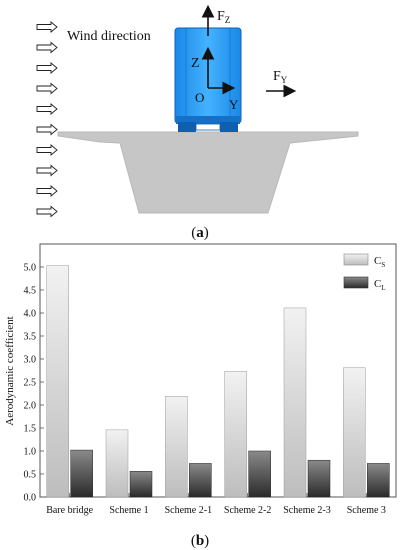  I want to click on y-tick-label: 4.5, so click(30, 291).